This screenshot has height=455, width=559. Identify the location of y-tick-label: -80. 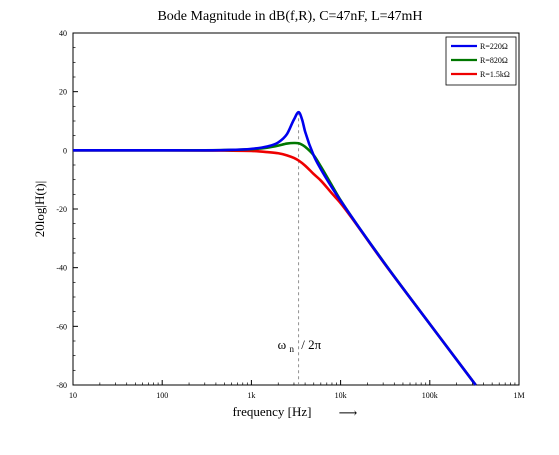
(61, 385).